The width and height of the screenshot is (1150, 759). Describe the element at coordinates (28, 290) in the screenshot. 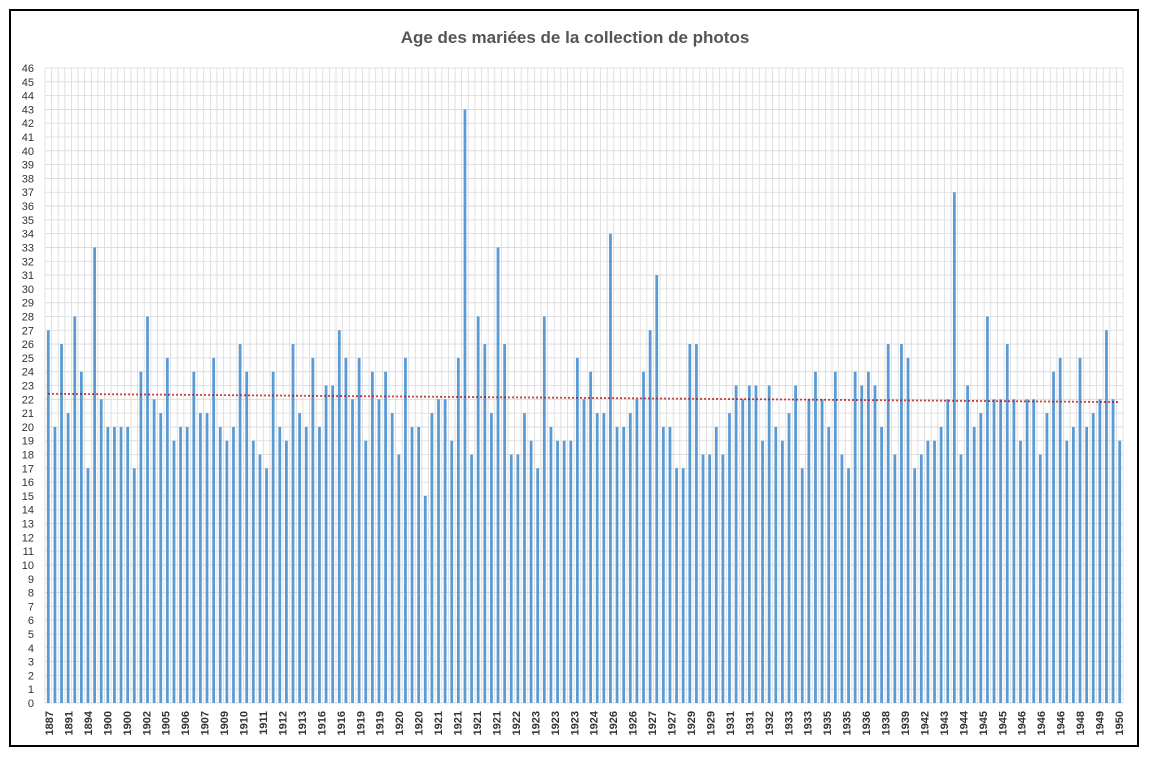

I see `y-tick-label: 30` at that location.